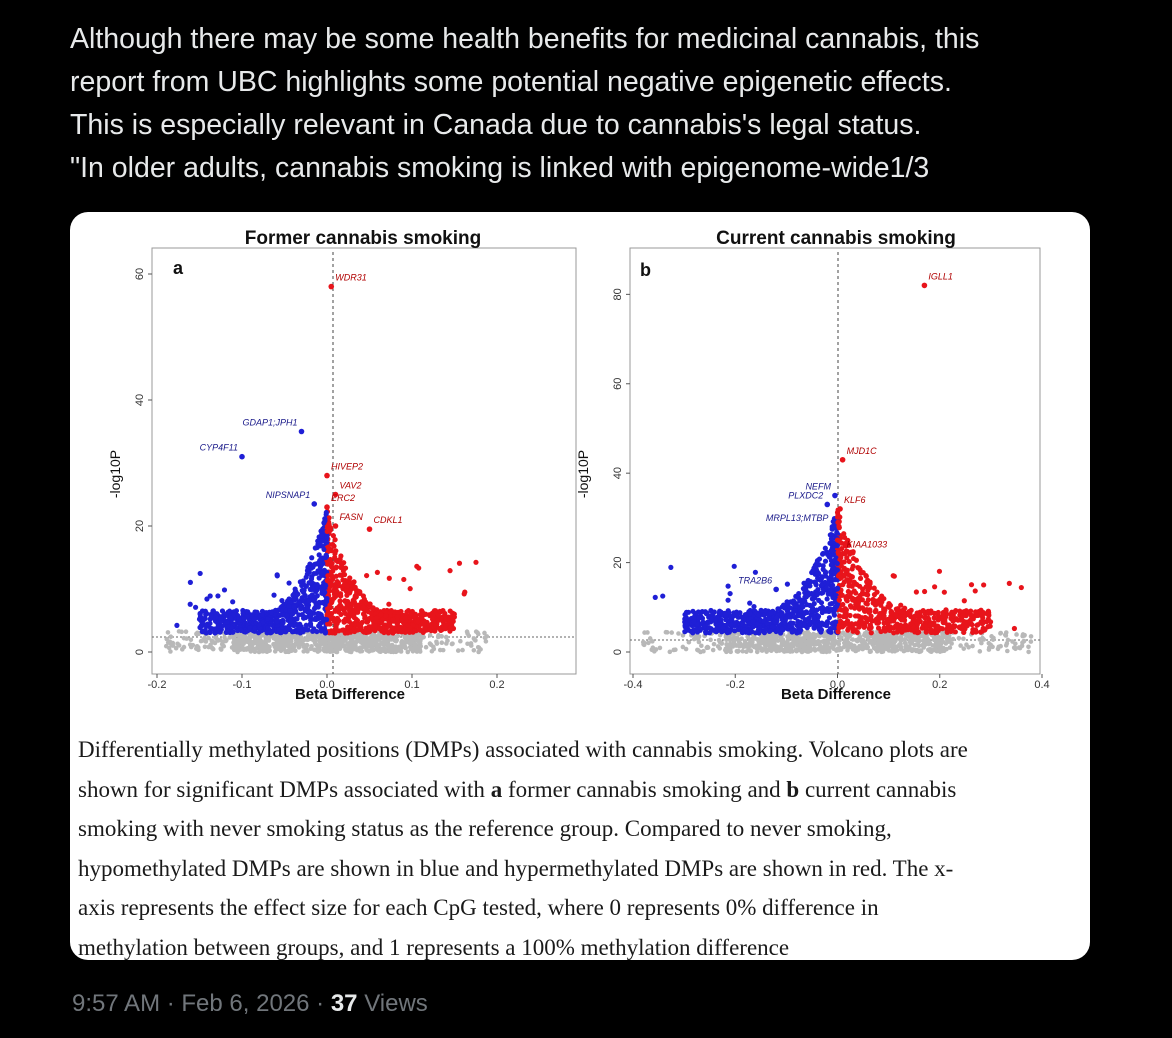 Image resolution: width=1172 pixels, height=1038 pixels. What do you see at coordinates (644, 789) in the screenshot?
I see `caption-text: former cannabis smoking and` at bounding box center [644, 789].